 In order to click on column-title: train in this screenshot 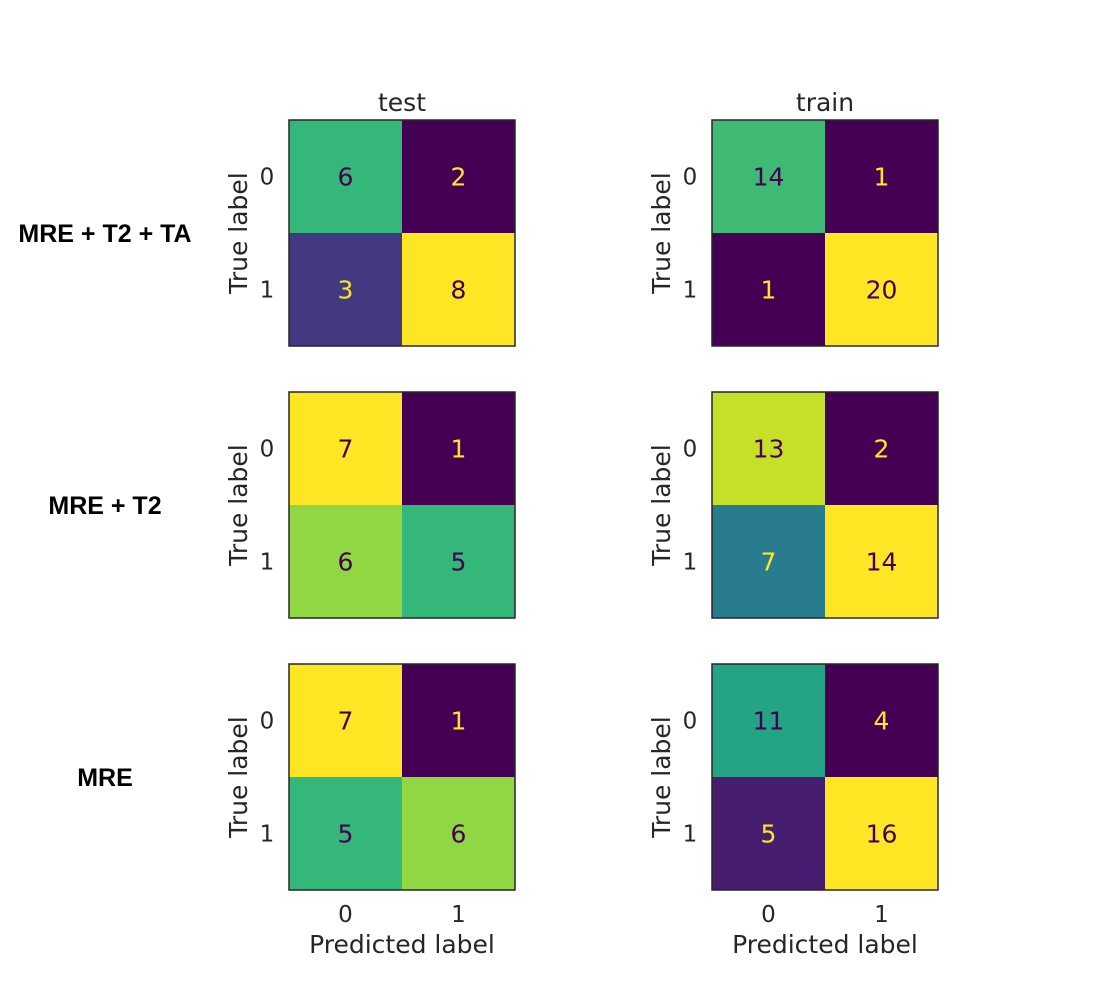, I will do `click(825, 102)`.